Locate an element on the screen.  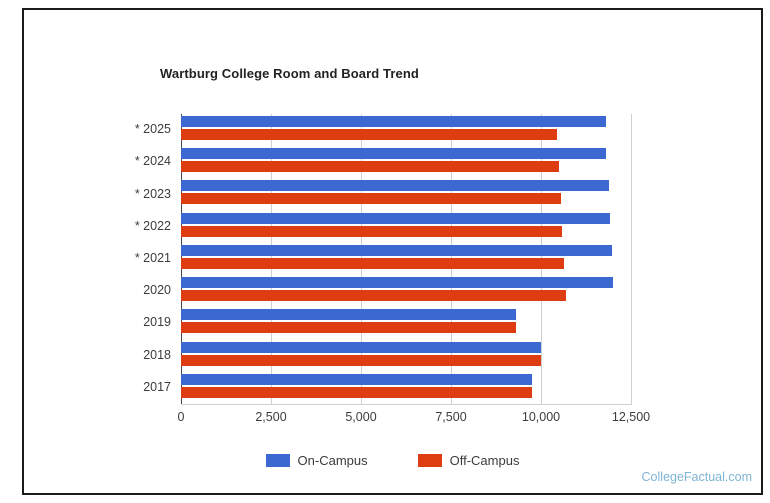
y-tick-label: * 2025 is located at coordinates (152, 129).